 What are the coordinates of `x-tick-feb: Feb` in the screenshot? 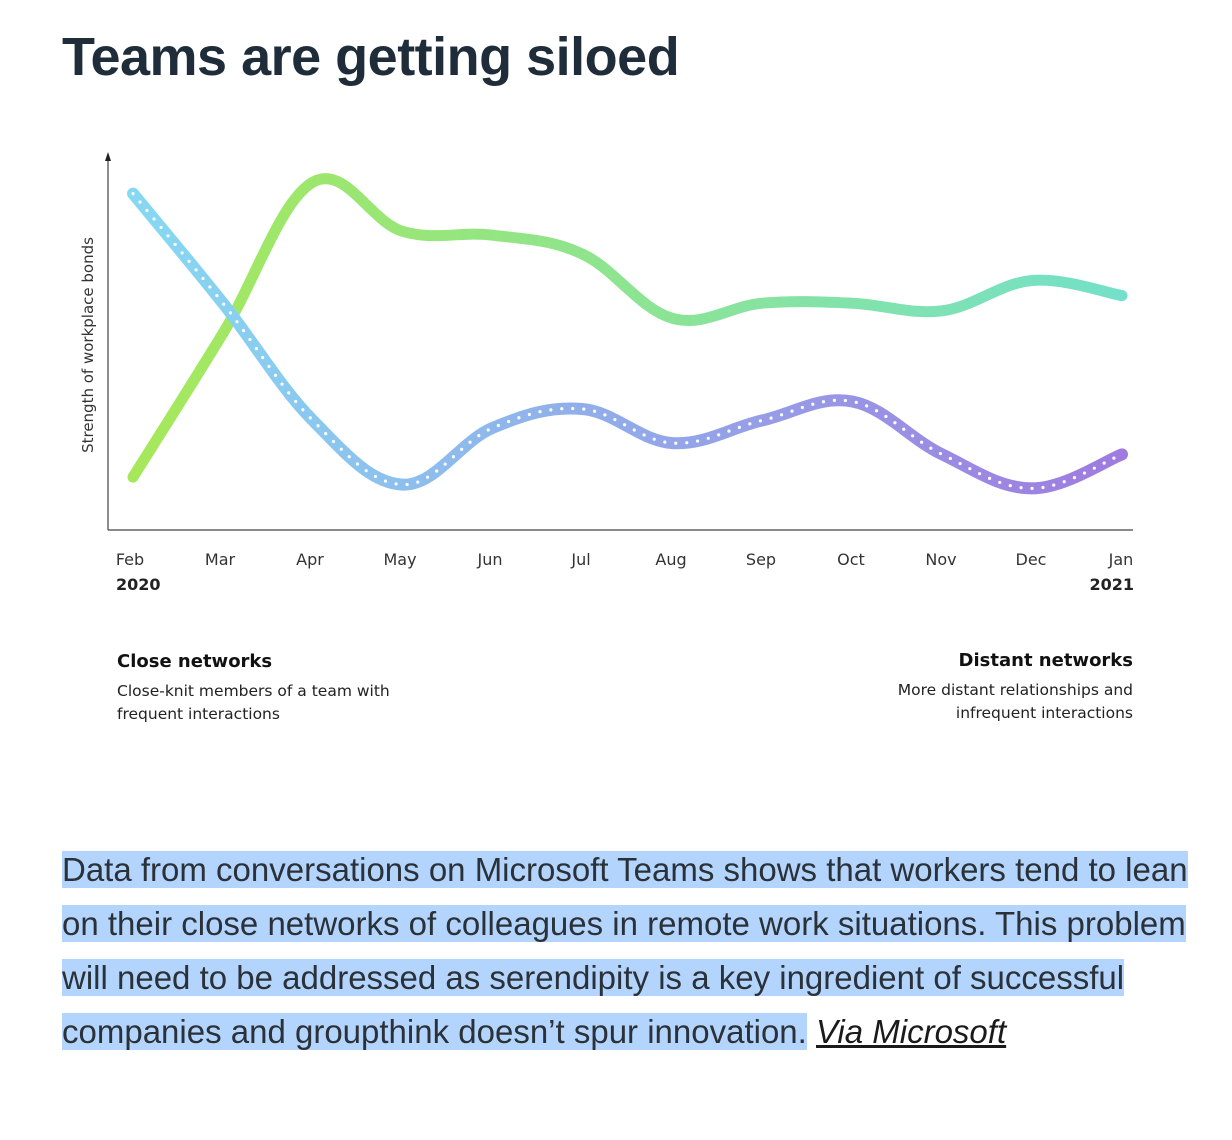 It's located at (130, 559).